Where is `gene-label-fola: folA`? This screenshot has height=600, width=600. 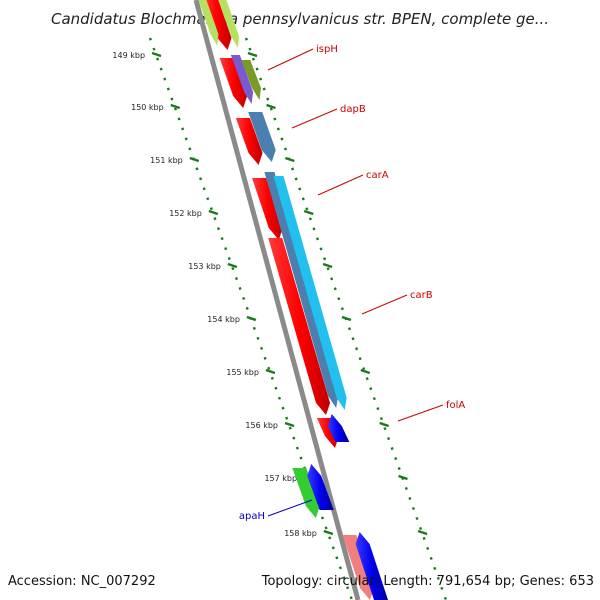
gene-label-fola: folA is located at coordinates (455, 405).